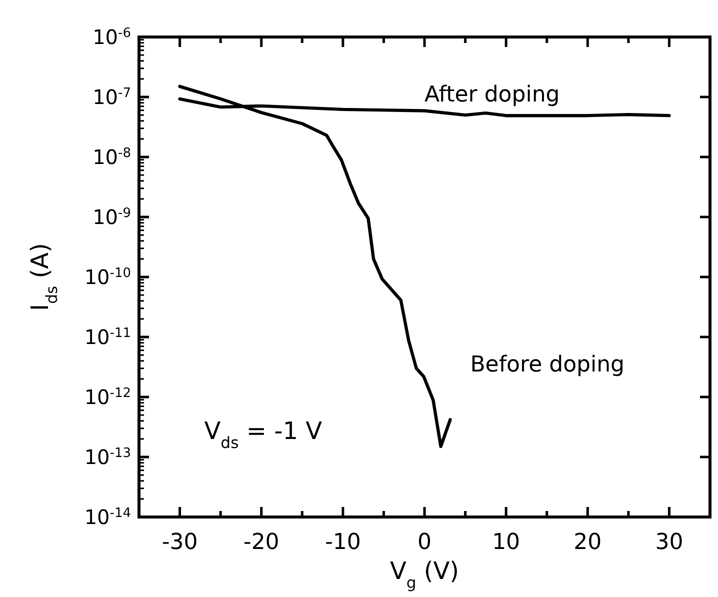 The width and height of the screenshot is (718, 597). I want to click on y-tick-label: 10$^{-6}$, so click(111, 37).